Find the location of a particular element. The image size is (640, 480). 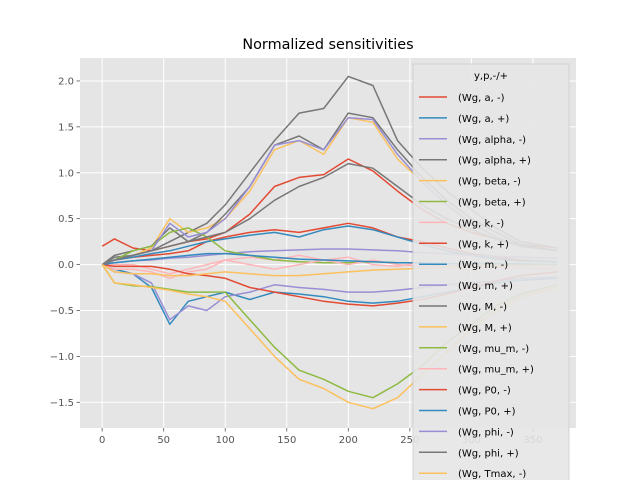

x-tick-label: 250 is located at coordinates (409, 440).